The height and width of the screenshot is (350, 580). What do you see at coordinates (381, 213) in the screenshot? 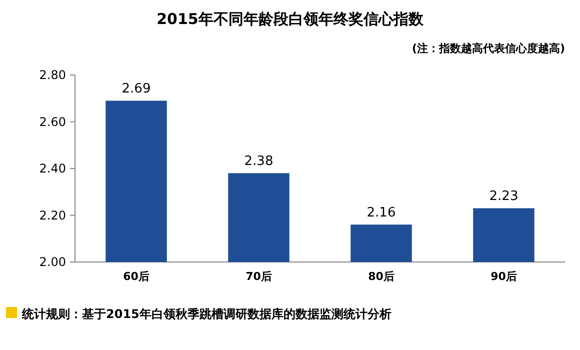
I see `data-label: 2.16` at bounding box center [381, 213].